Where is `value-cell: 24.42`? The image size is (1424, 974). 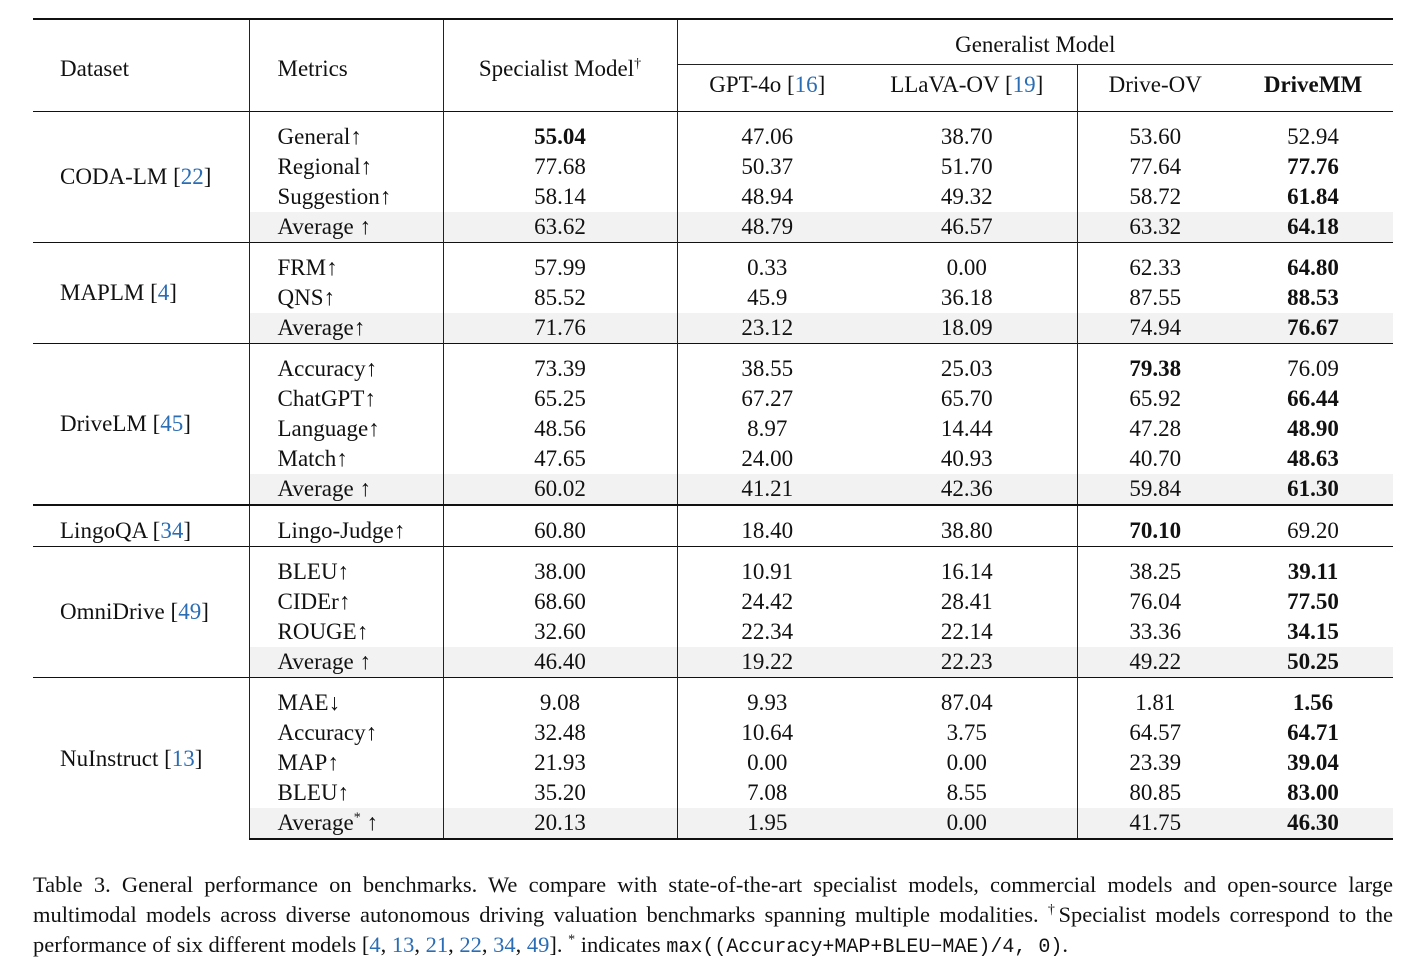 value-cell: 24.42 is located at coordinates (766, 602).